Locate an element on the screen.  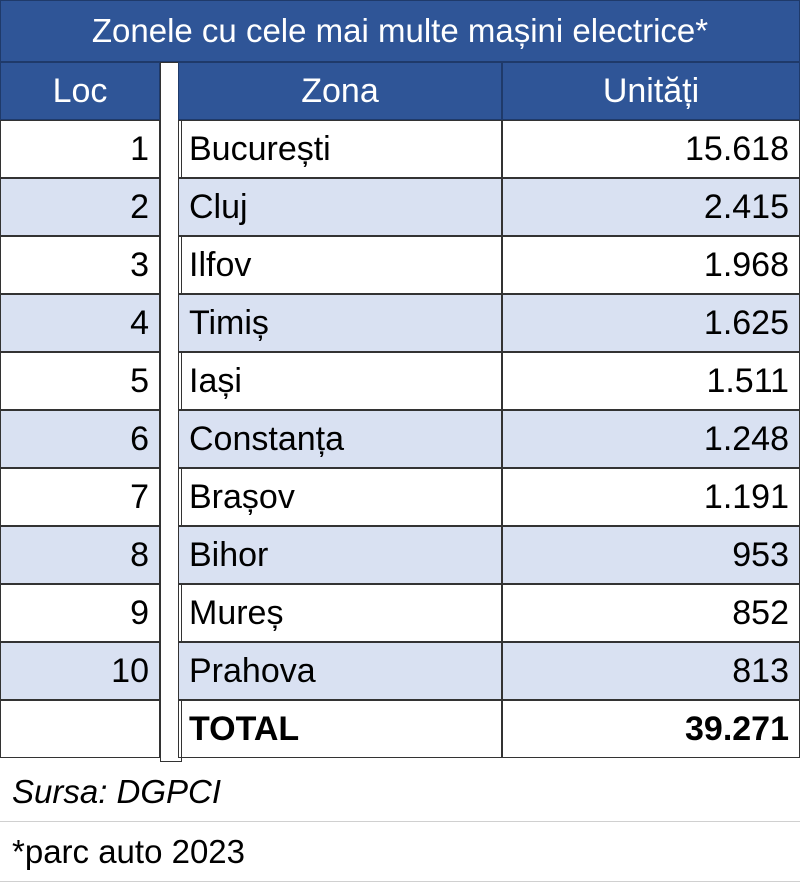
total-value: 39.271 is located at coordinates (651, 729).